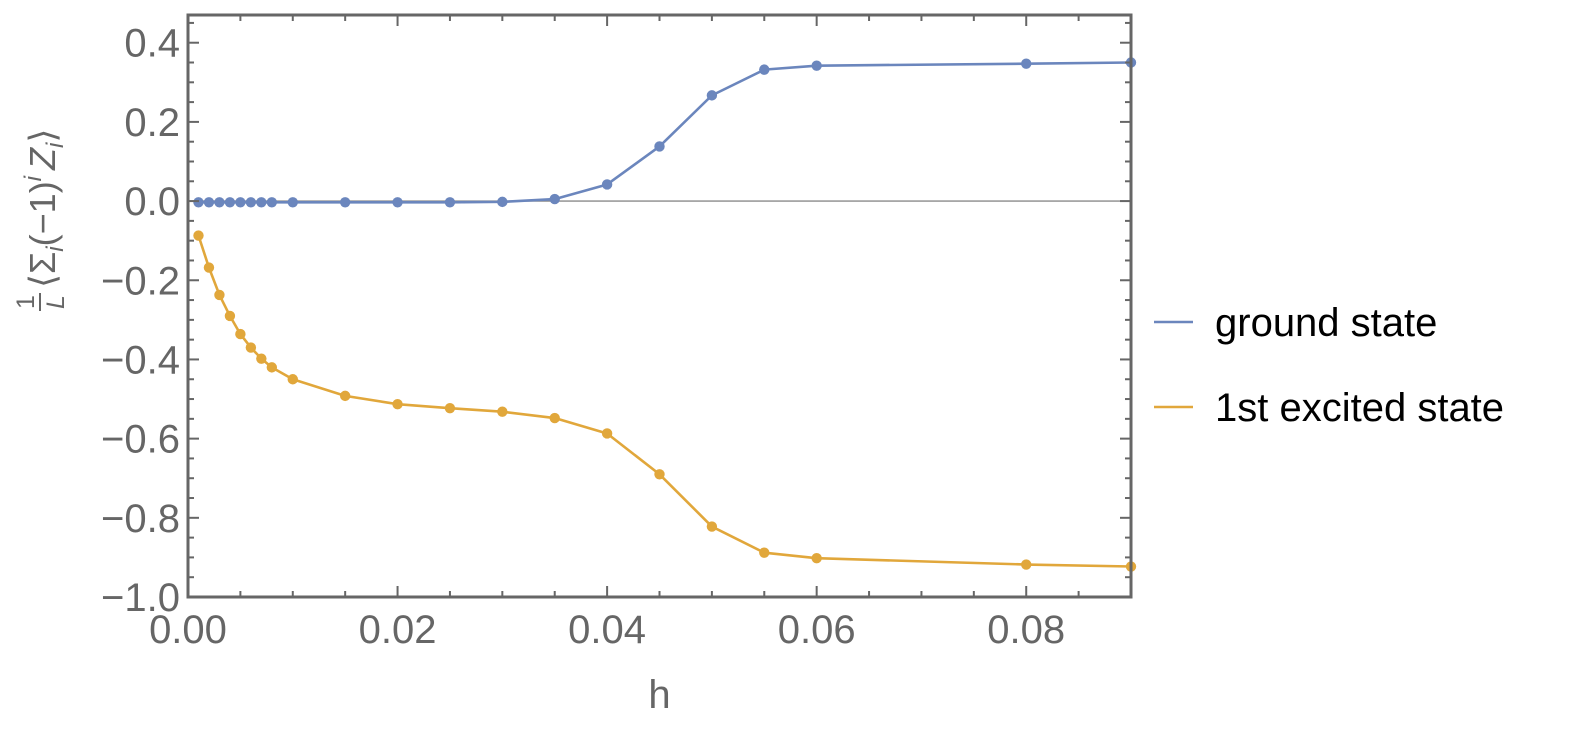 Image resolution: width=1594 pixels, height=734 pixels. Describe the element at coordinates (140, 519) in the screenshot. I see `y-tick-label: −0.8` at that location.